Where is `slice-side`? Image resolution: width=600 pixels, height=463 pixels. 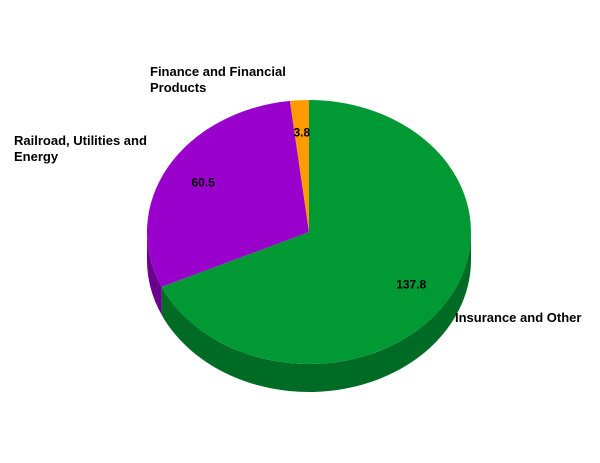
slice-side is located at coordinates (154, 273).